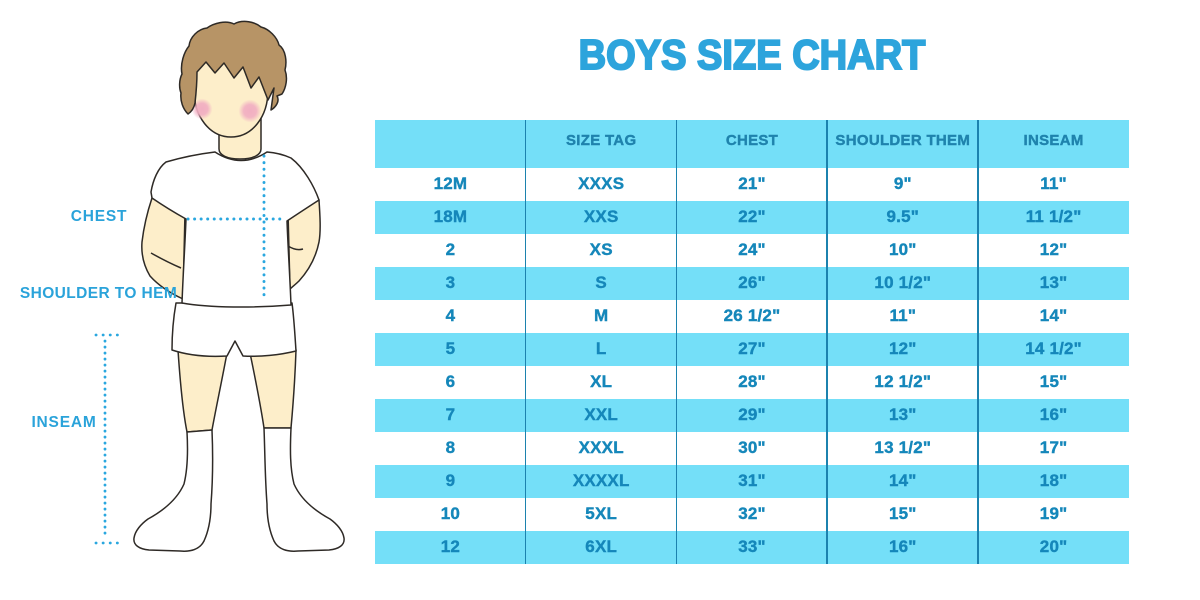 The width and height of the screenshot is (1200, 600). What do you see at coordinates (99, 216) in the screenshot?
I see `svg-text: CHEST` at bounding box center [99, 216].